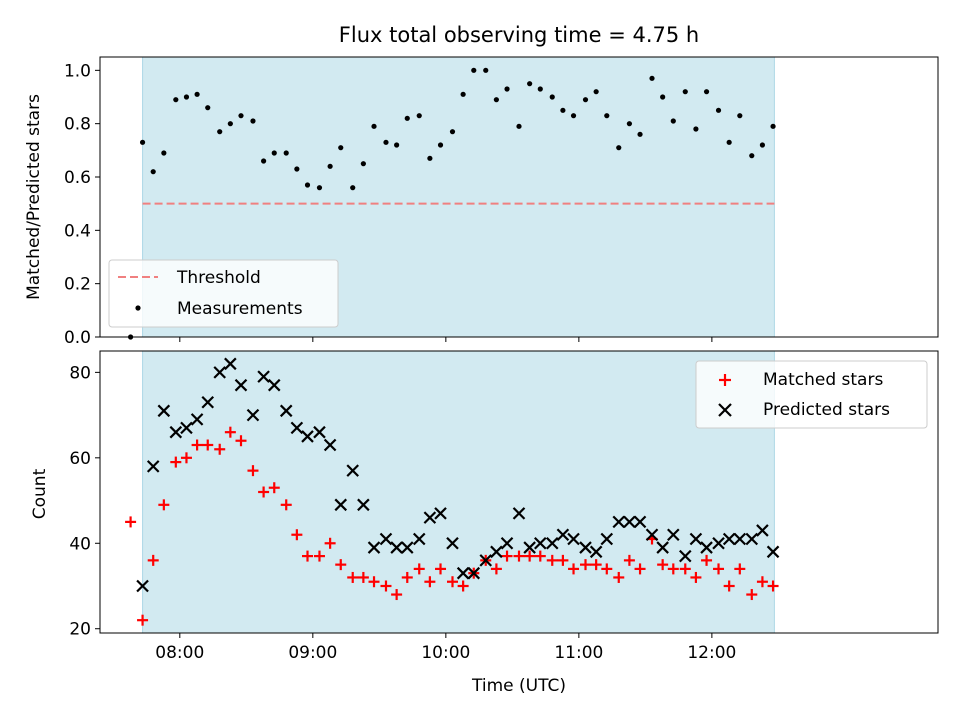 The height and width of the screenshot is (720, 960). I want to click on legend-predicted-label: Predicted stars, so click(826, 410).